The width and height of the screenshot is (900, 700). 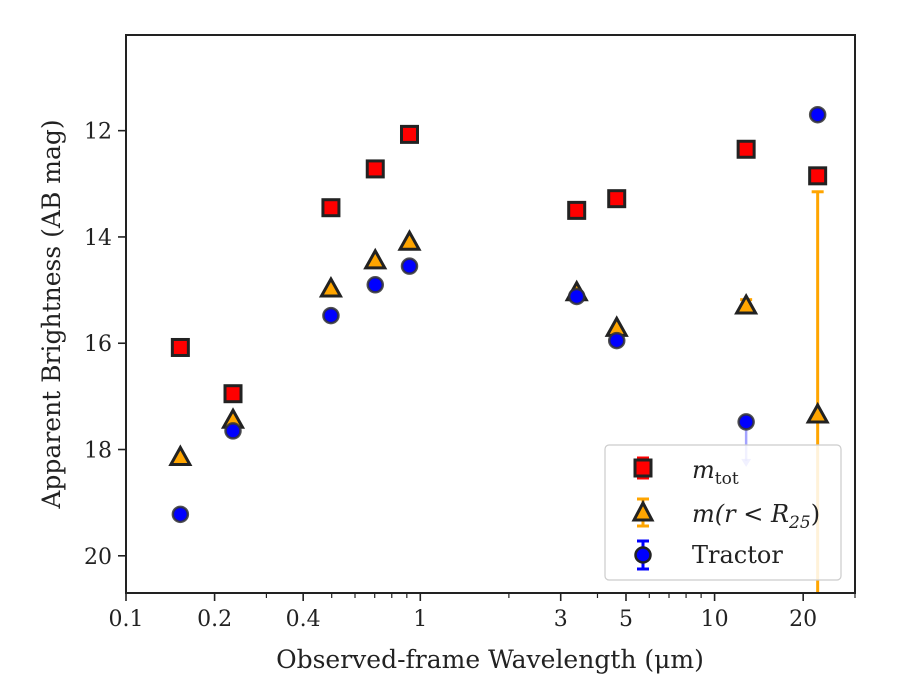 What do you see at coordinates (420, 619) in the screenshot?
I see `x-tick-label: 1` at bounding box center [420, 619].